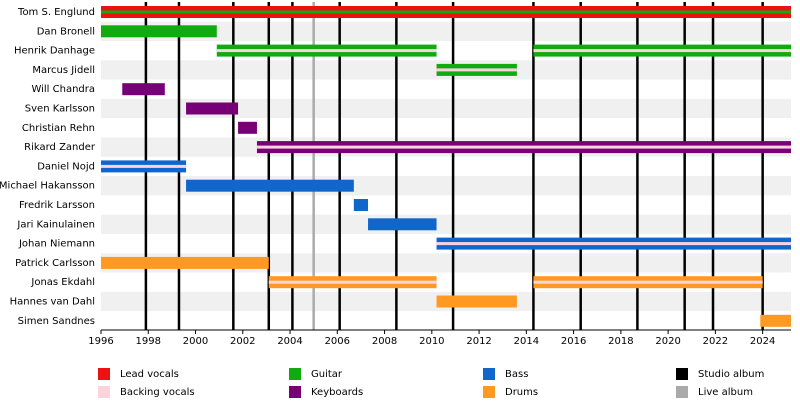 The width and height of the screenshot is (800, 405). I want to click on x-tick-label: 2004, so click(289, 341).